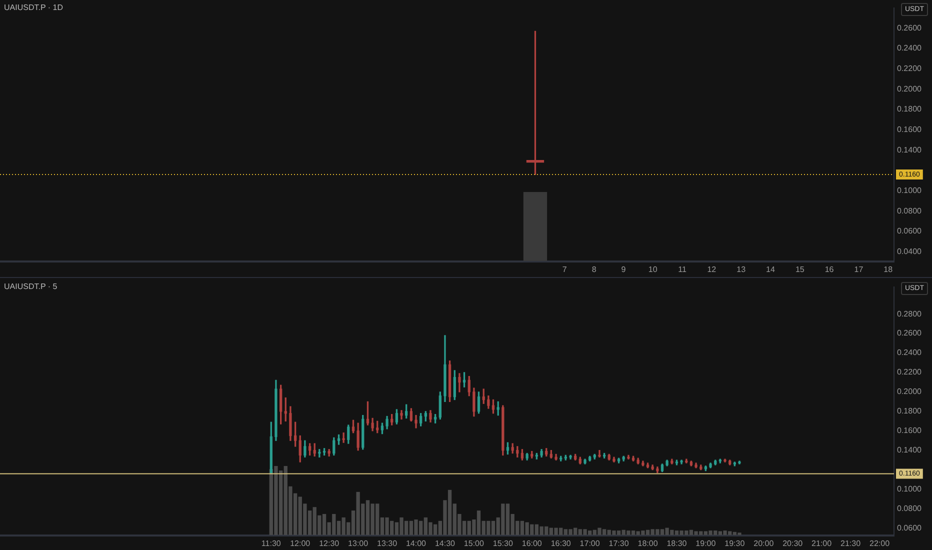 The width and height of the screenshot is (932, 550). What do you see at coordinates (358, 543) in the screenshot?
I see `x-tick-label: 13:00` at bounding box center [358, 543].